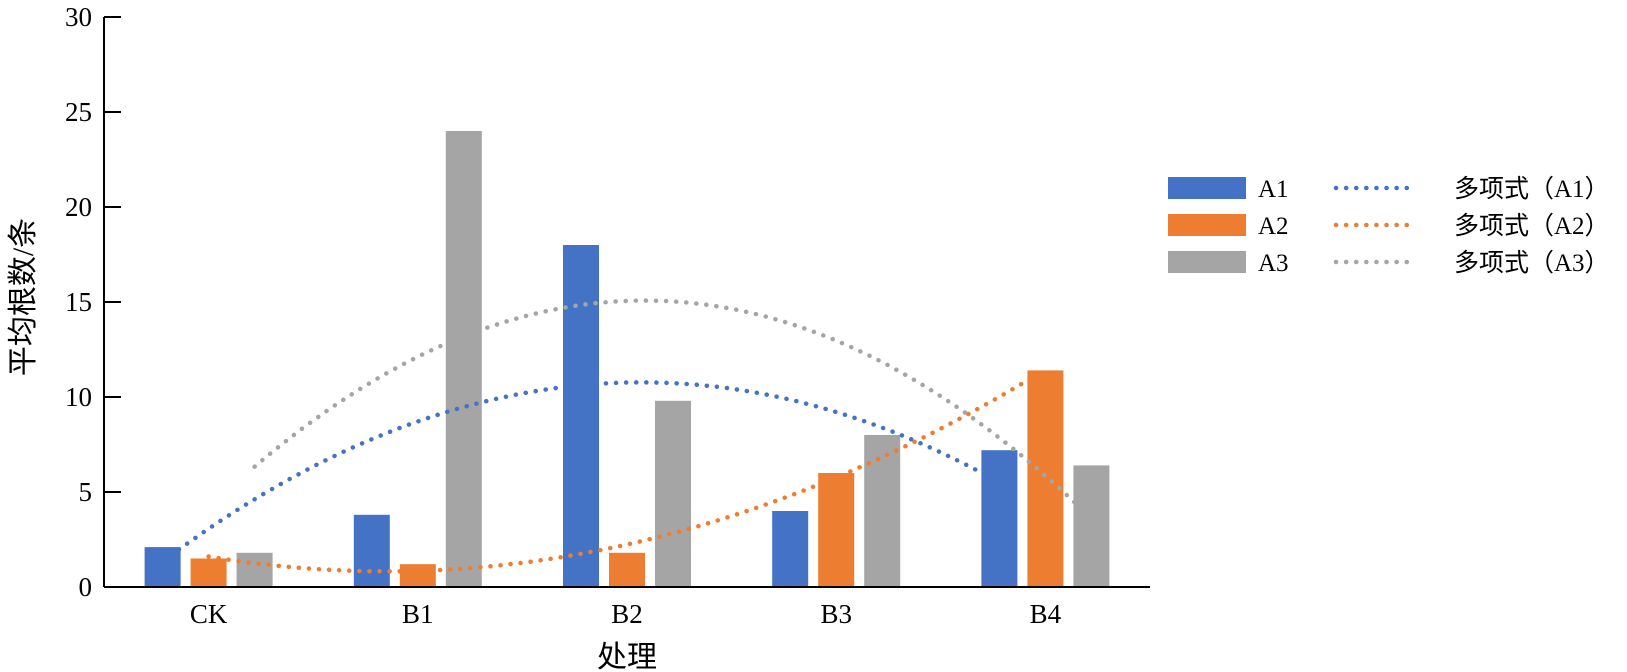  Describe the element at coordinates (417, 575) in the screenshot. I see `bar-a2-b1` at that location.